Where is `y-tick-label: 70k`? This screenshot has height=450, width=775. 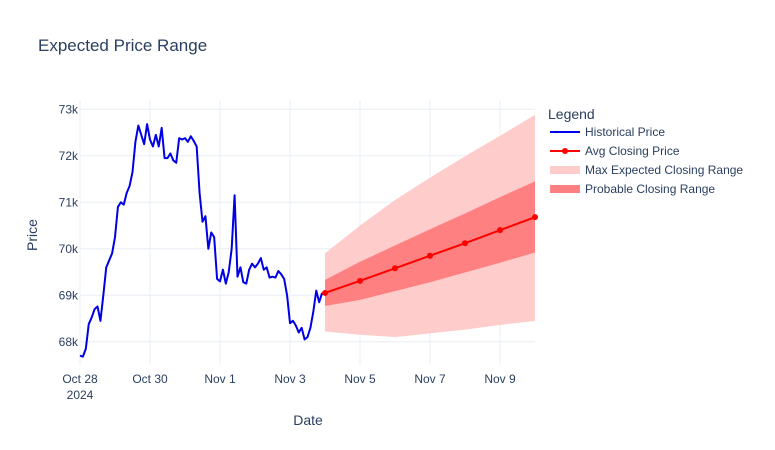
y-tick-label: 70k is located at coordinates (69, 249).